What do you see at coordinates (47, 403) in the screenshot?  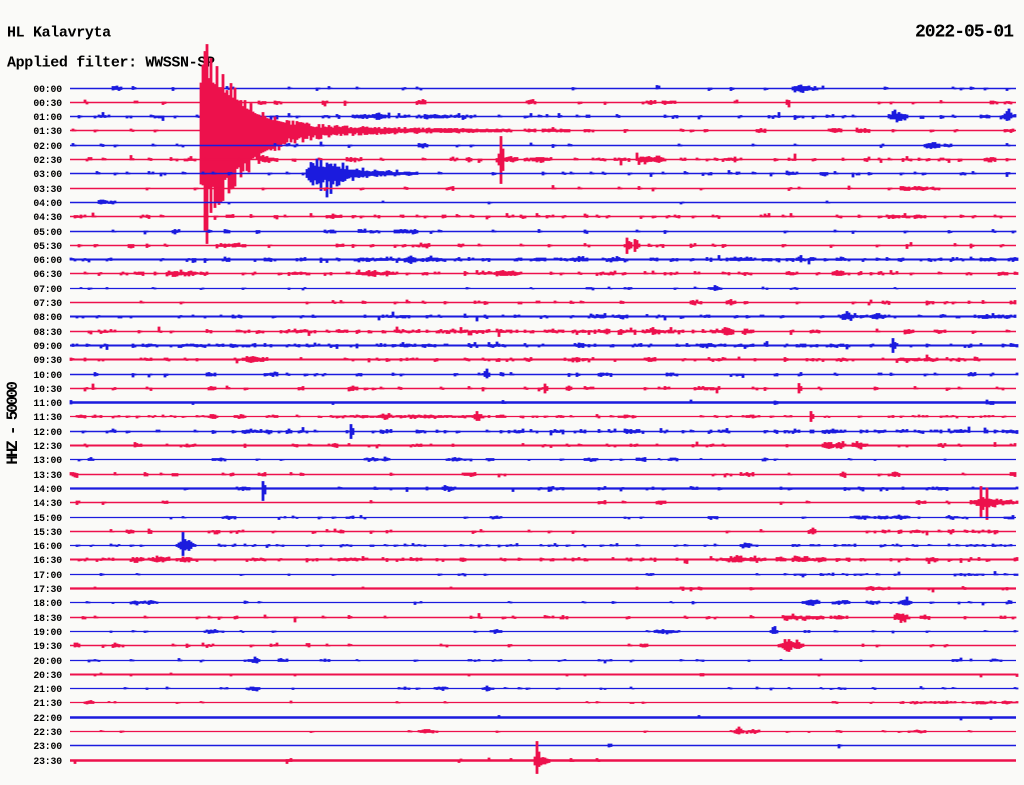 I see `svg-text: 11:00` at bounding box center [47, 403].